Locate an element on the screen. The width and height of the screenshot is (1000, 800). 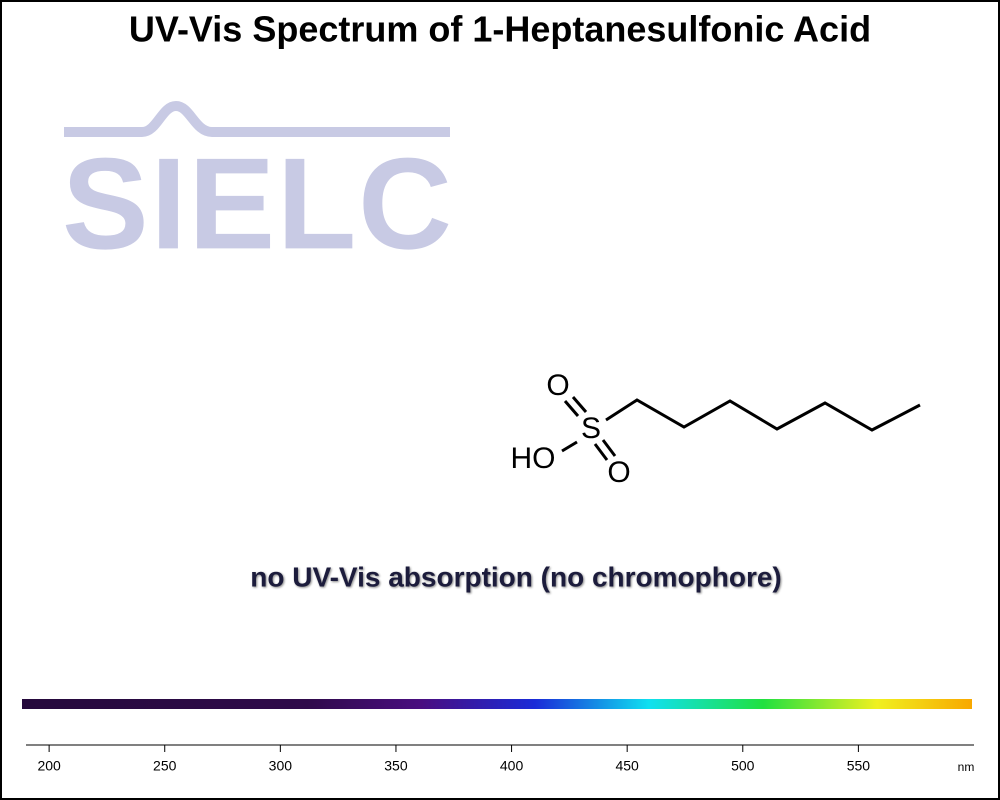
x-tick-label: 300 is located at coordinates (281, 766).